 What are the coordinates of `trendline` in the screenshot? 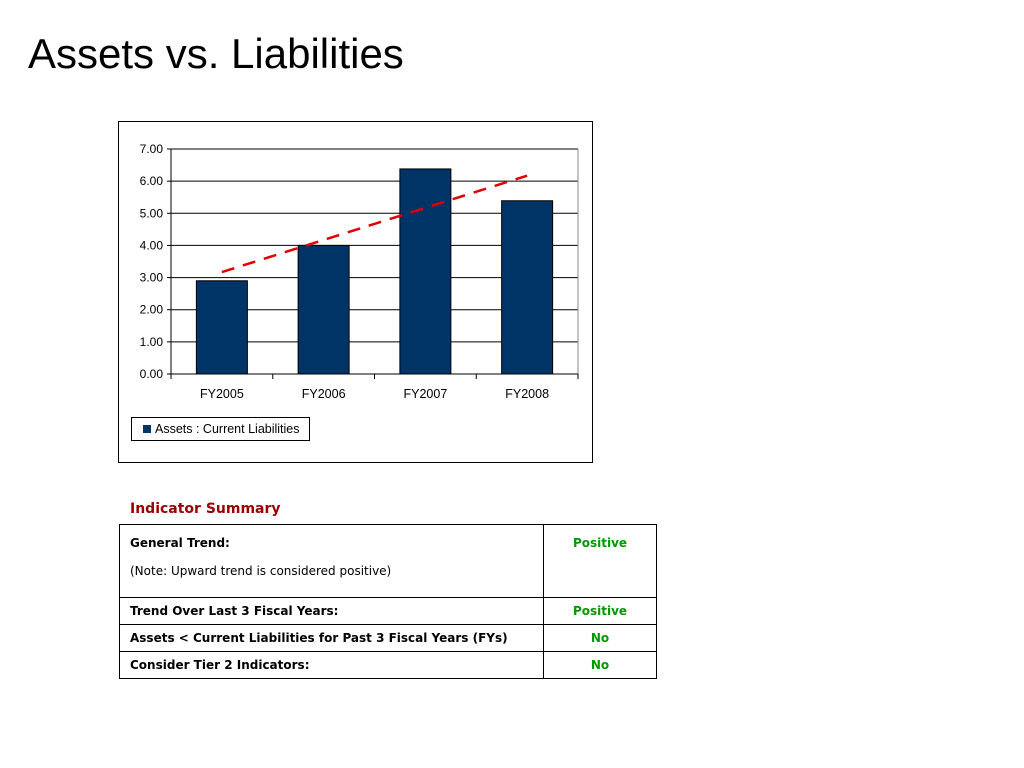 It's located at (374, 224).